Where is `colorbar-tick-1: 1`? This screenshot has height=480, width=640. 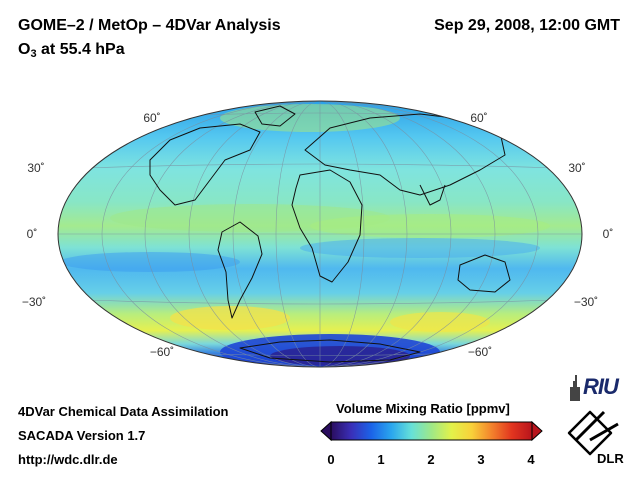 colorbar-tick-1: 1 is located at coordinates (381, 459).